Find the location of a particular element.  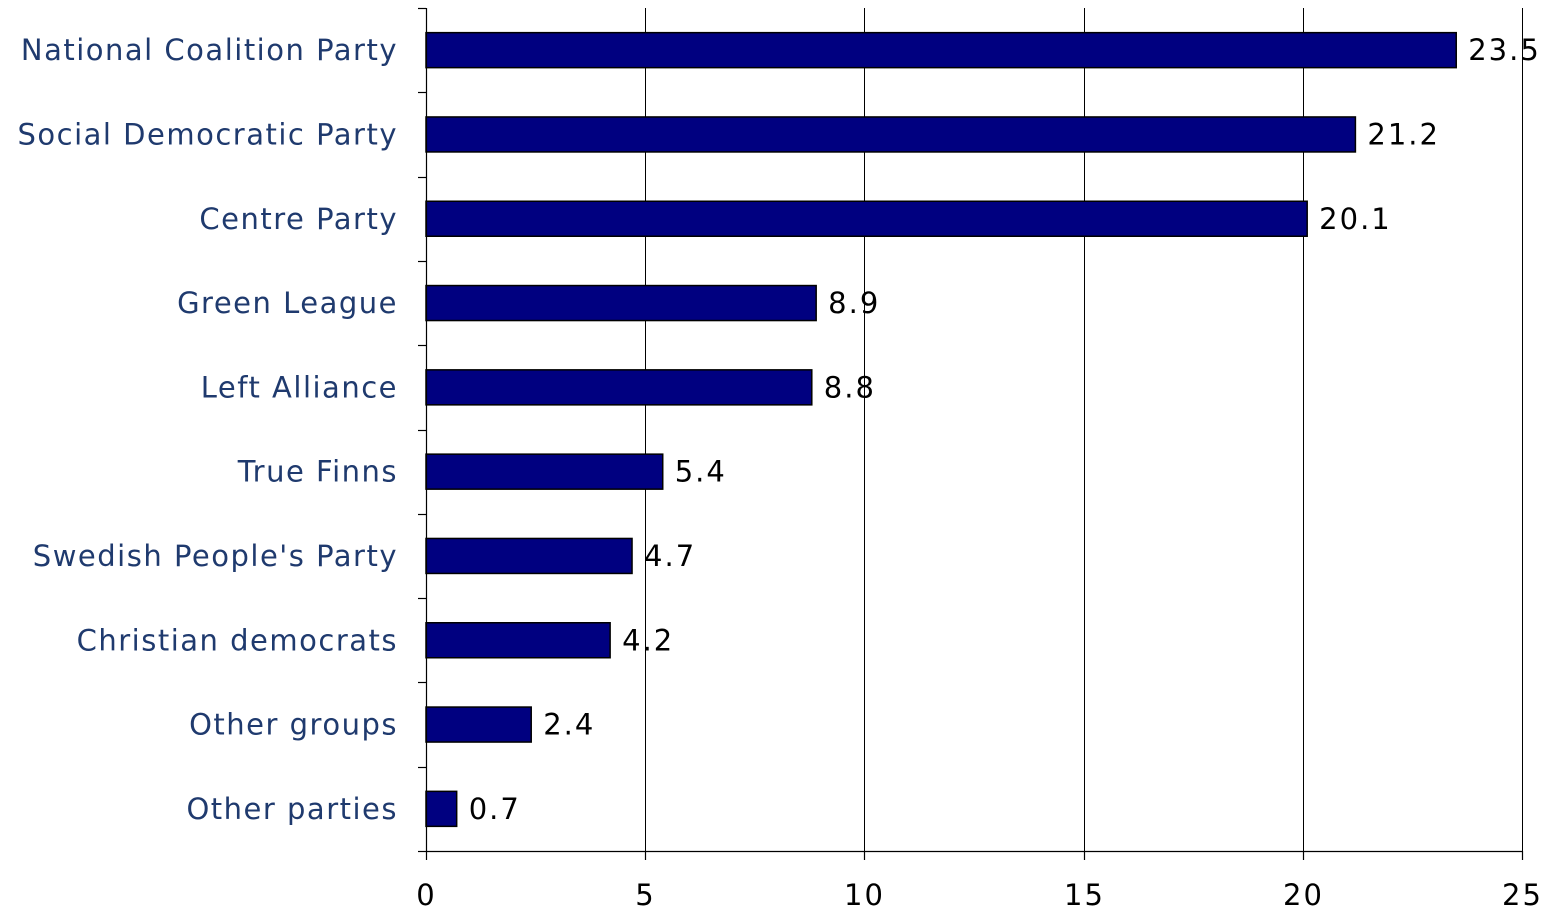

category-label: Other groups is located at coordinates (293, 725).